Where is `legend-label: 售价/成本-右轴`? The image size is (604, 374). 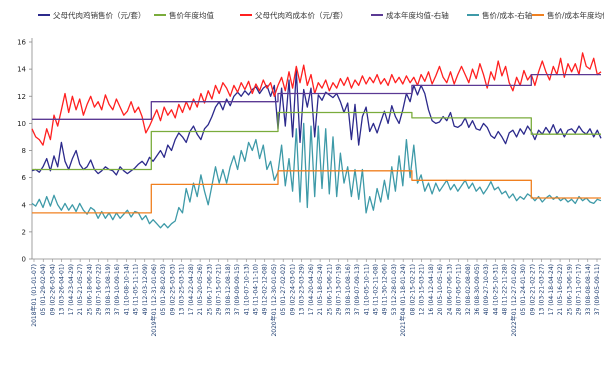 legend-label: 售价/成本-右轴 is located at coordinates (507, 15).